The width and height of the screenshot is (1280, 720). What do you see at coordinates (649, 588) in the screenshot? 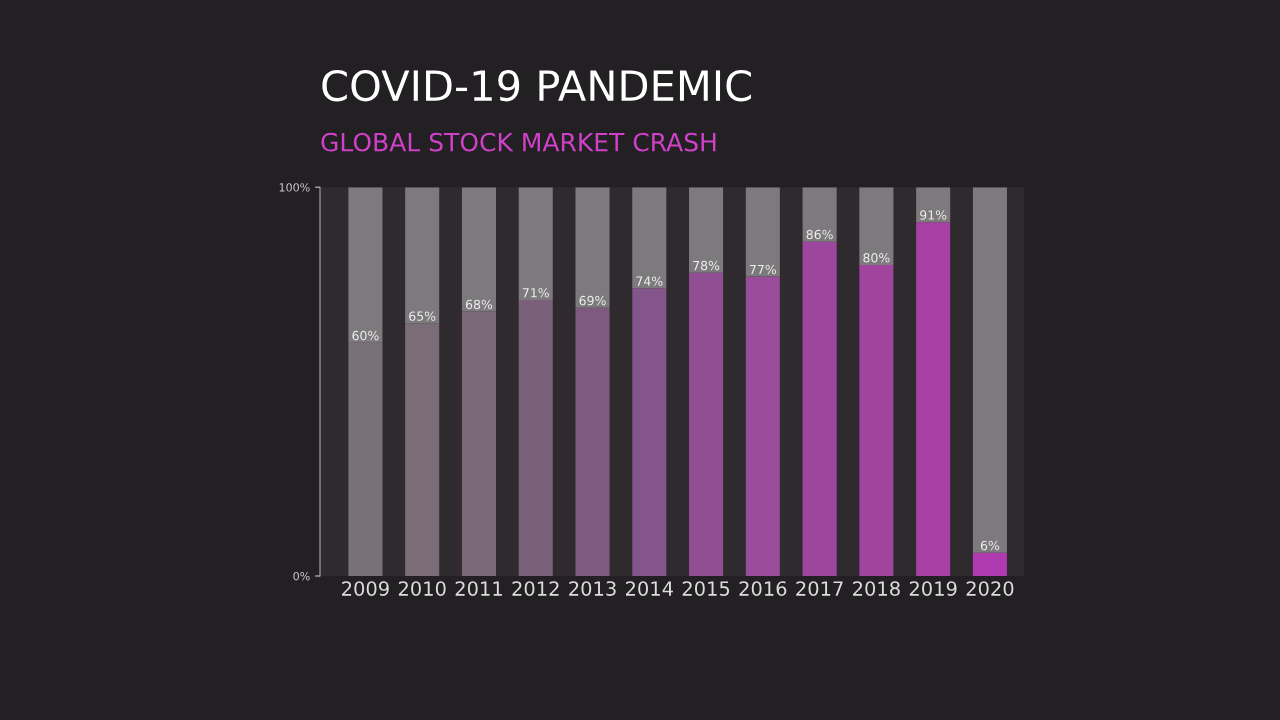
I see `x-tick-label: 2014` at bounding box center [649, 588].